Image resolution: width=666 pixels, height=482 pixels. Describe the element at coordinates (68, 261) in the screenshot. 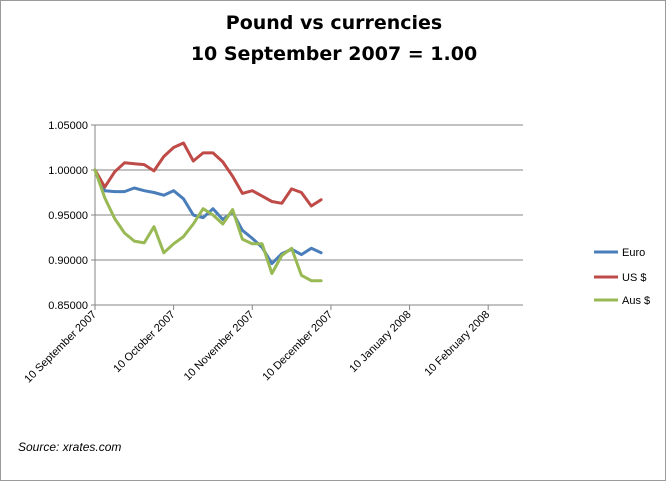

I see `y-tick-label: 0.90000` at that location.